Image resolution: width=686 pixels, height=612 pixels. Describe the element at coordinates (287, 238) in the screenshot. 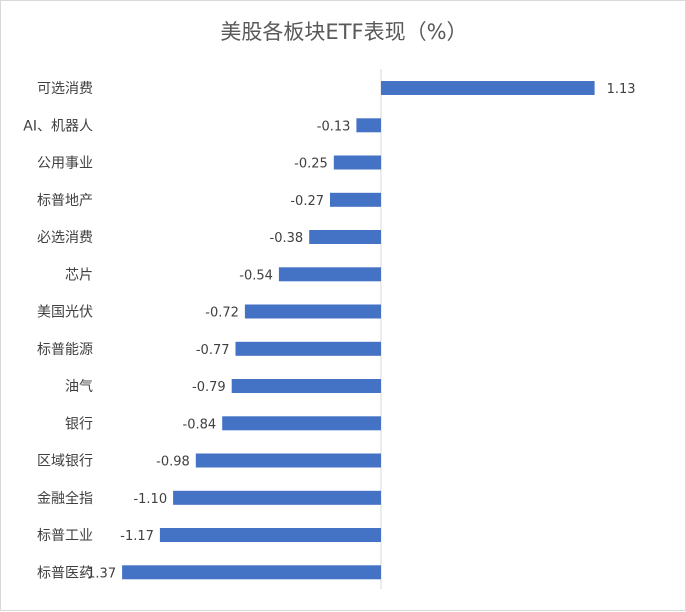

I see `value-label-4: -0.38` at that location.